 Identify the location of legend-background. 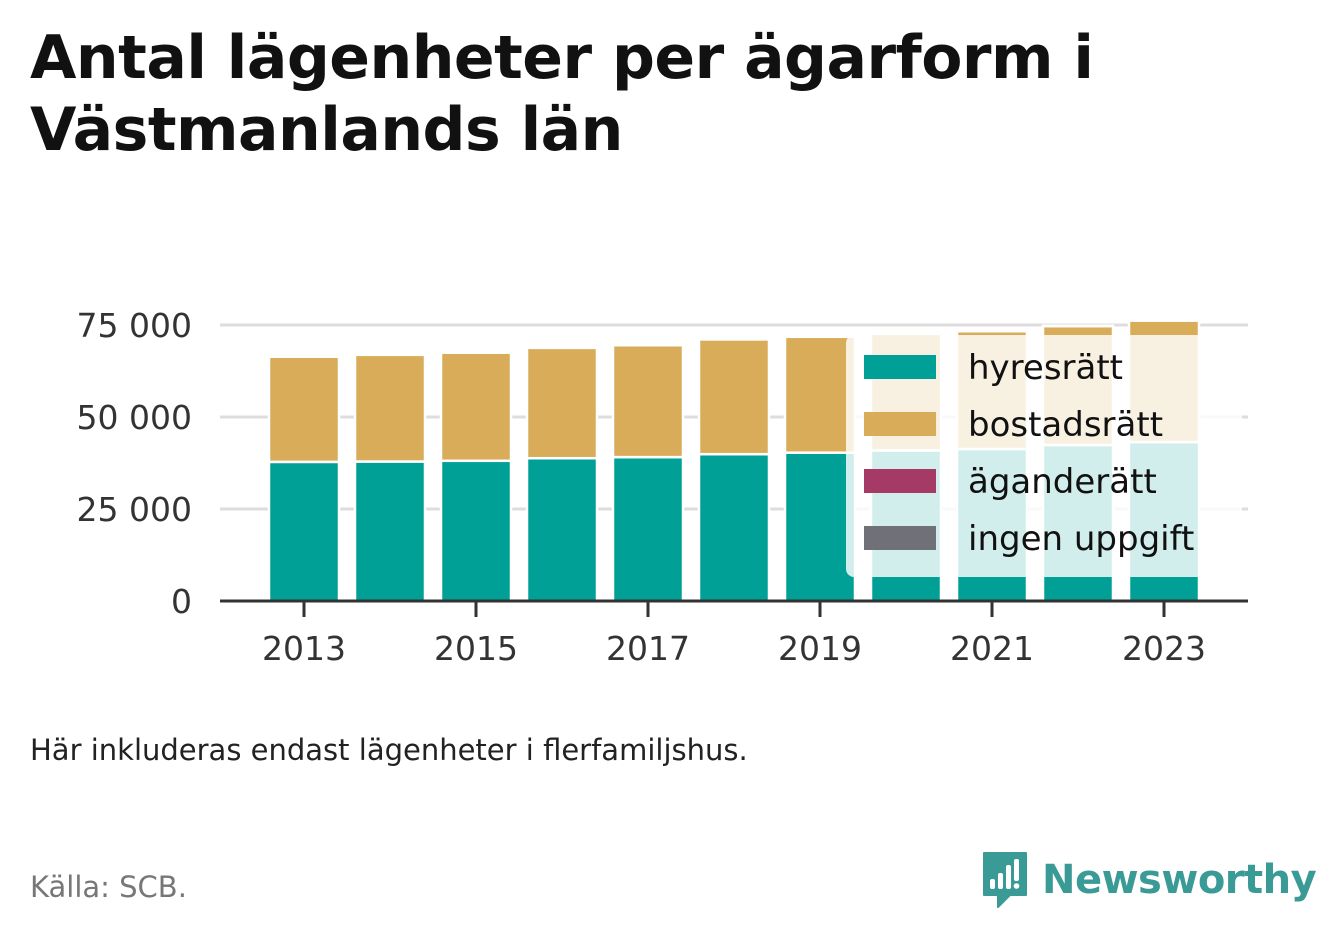
(1044, 456).